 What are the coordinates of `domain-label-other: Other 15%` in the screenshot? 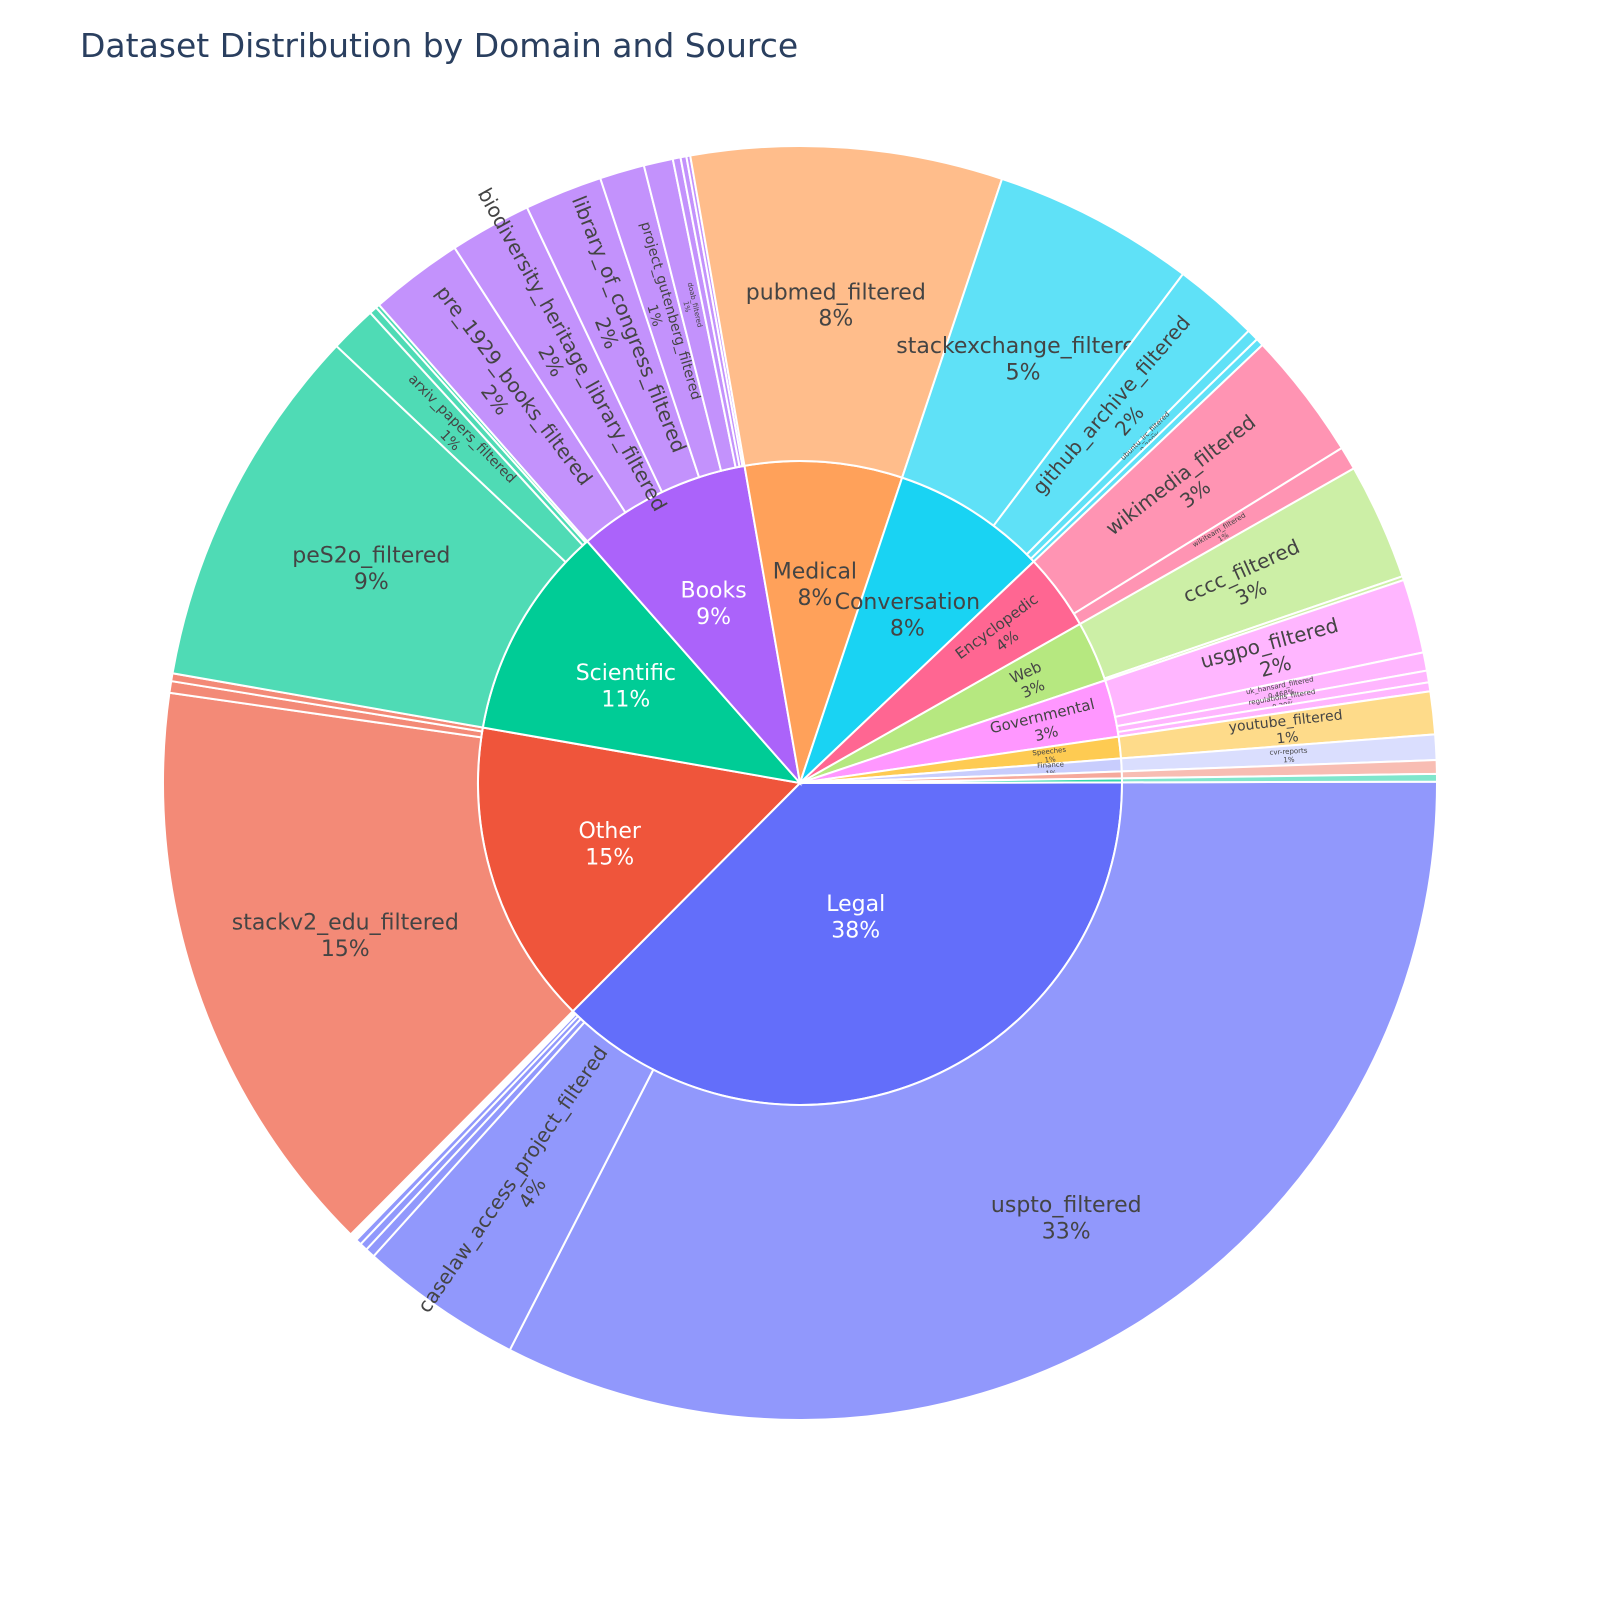 It's located at (609, 844).